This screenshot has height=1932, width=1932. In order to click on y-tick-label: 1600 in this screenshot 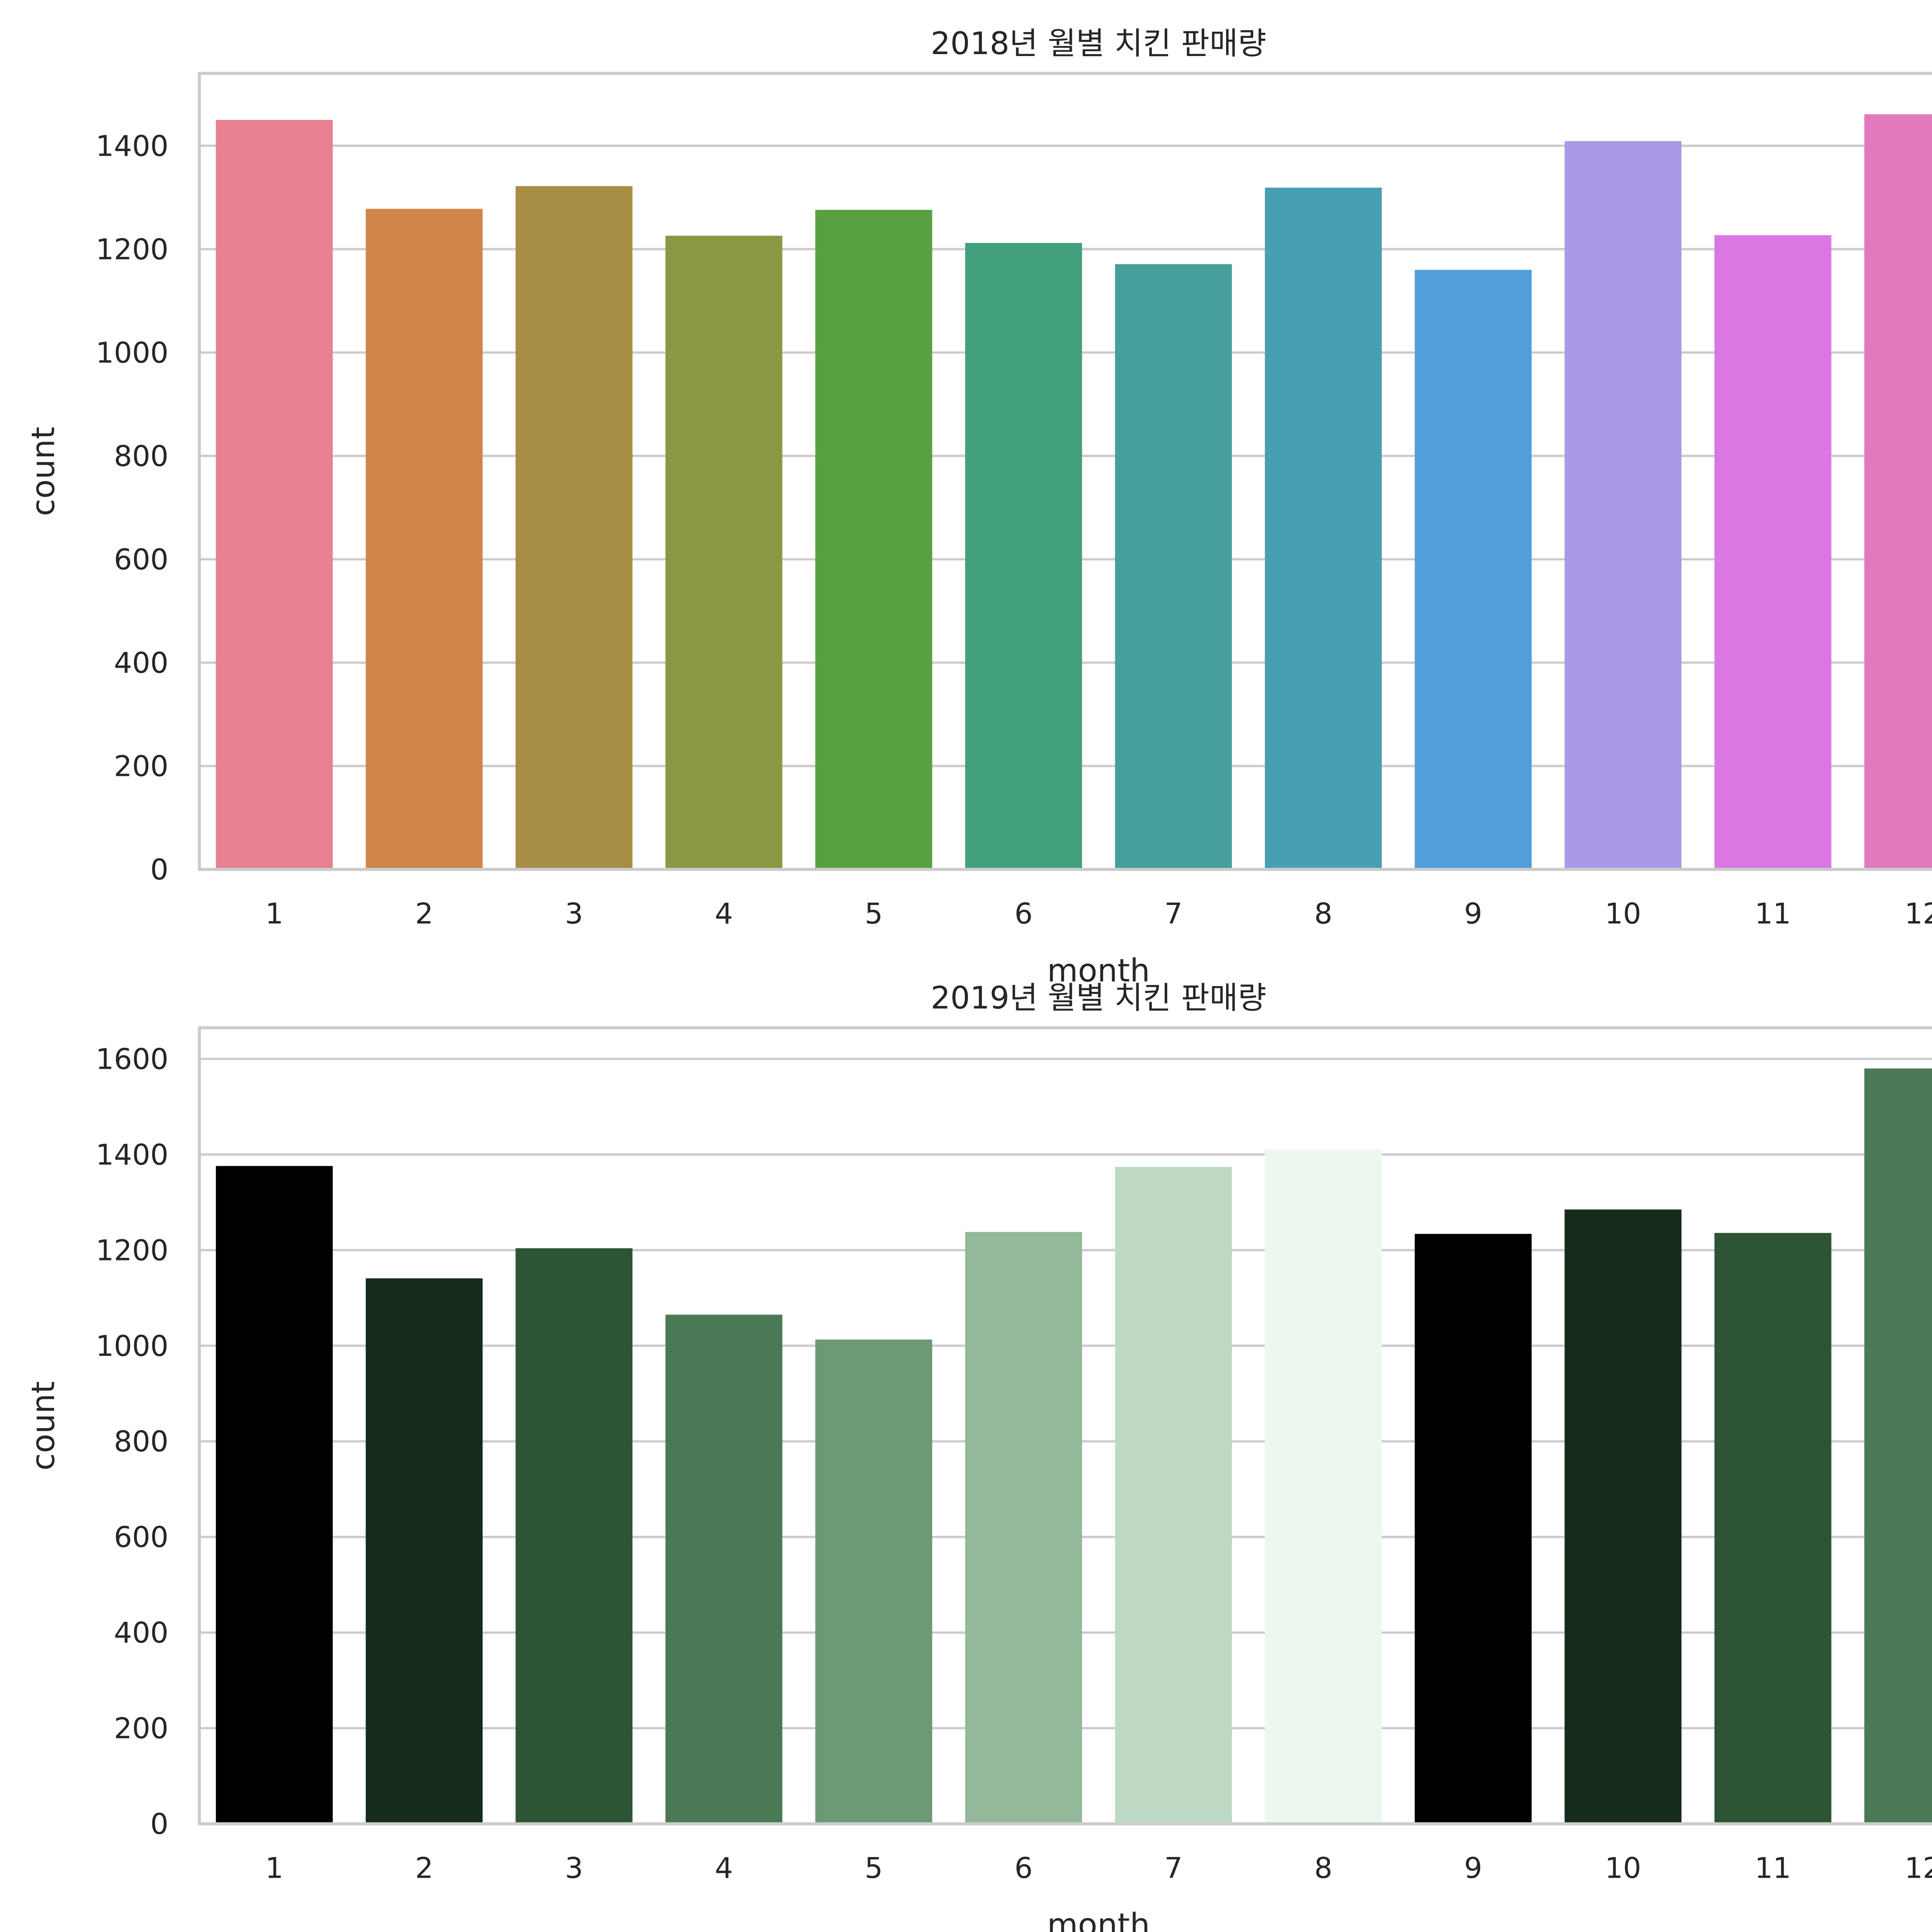, I will do `click(132, 1059)`.